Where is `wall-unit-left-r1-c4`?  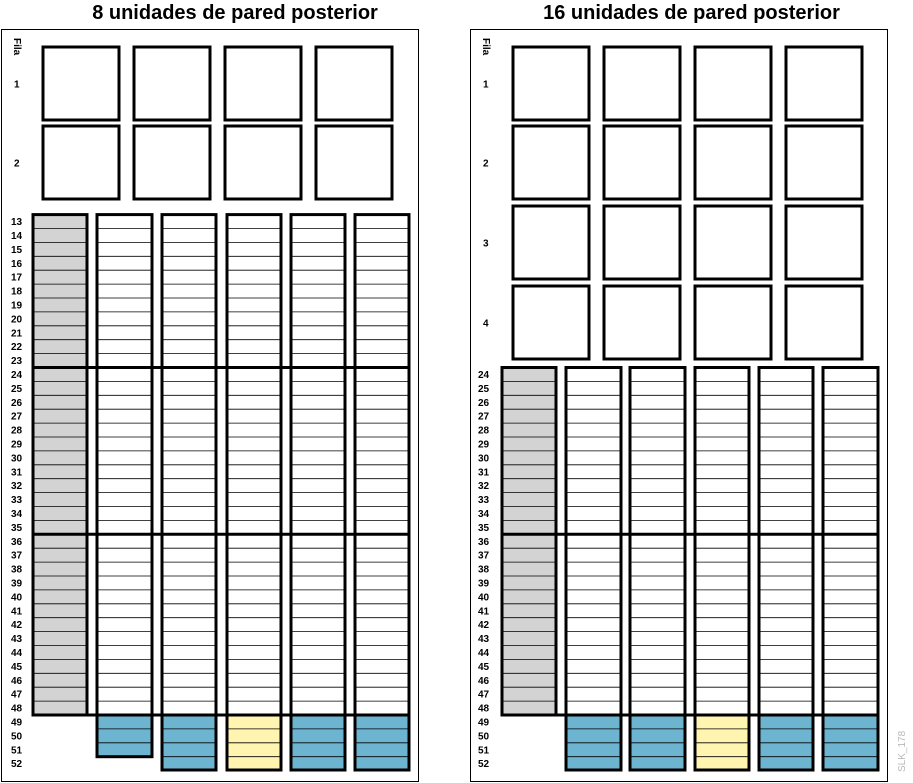 wall-unit-left-r1-c4 is located at coordinates (354, 83).